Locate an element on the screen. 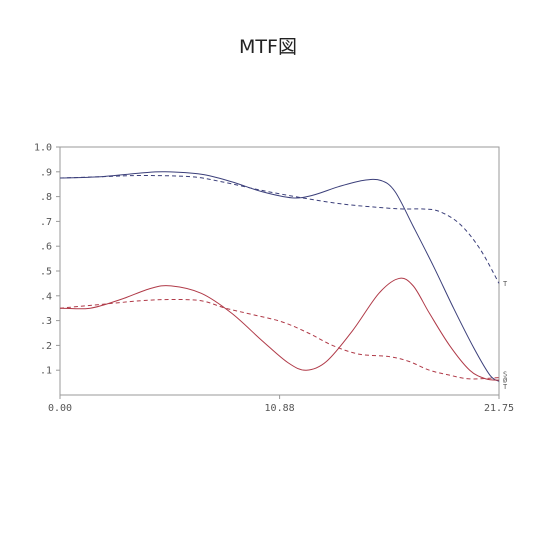 Image resolution: width=536 pixels, height=536 pixels. y-axis: .1 .2 .3 .4 .5 .6 .7 .8 .9 1.0 is located at coordinates (47, 260).